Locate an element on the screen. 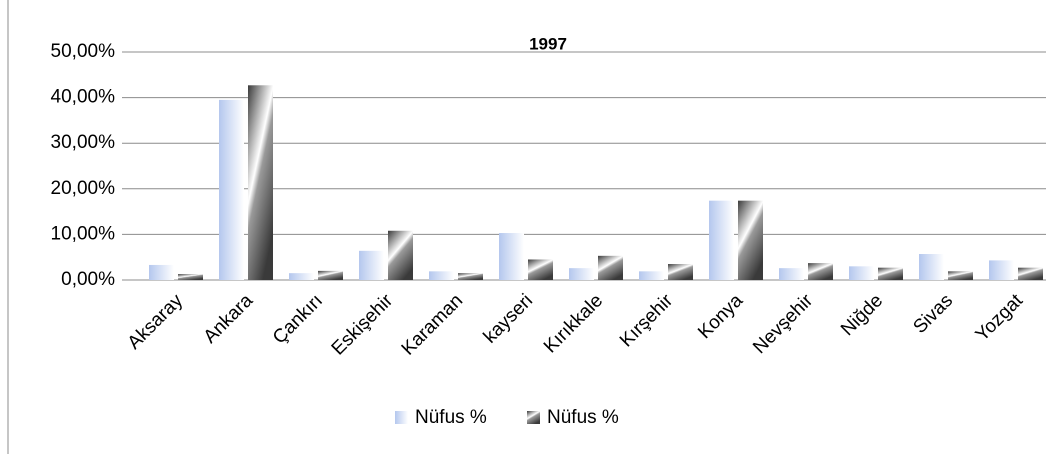  x-tick-label: Yozgat is located at coordinates (1000, 318).